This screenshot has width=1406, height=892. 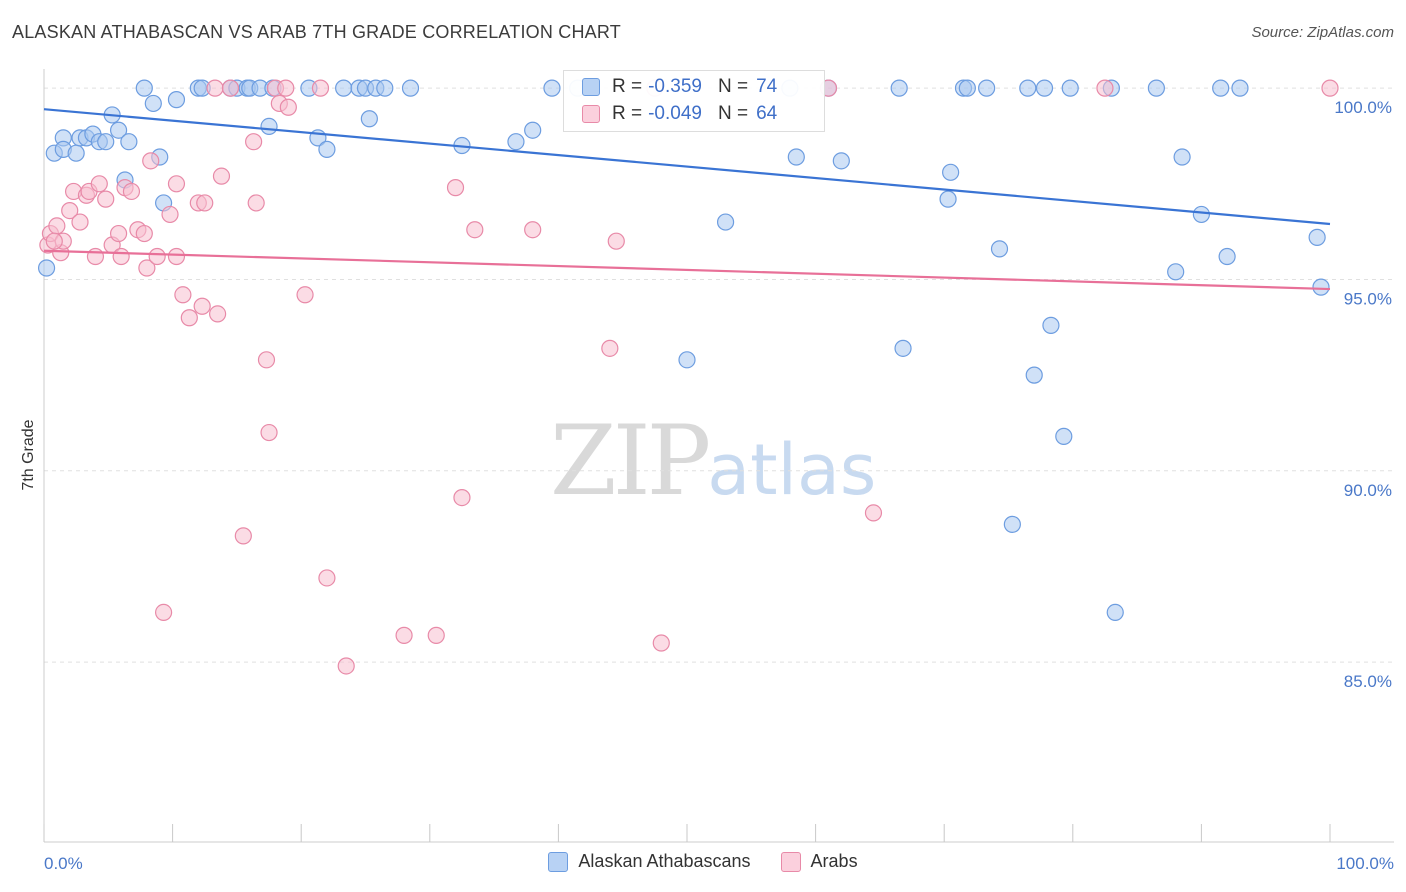 I want to click on zipatlas-watermark: ZIPatlas, so click(x=713, y=461).